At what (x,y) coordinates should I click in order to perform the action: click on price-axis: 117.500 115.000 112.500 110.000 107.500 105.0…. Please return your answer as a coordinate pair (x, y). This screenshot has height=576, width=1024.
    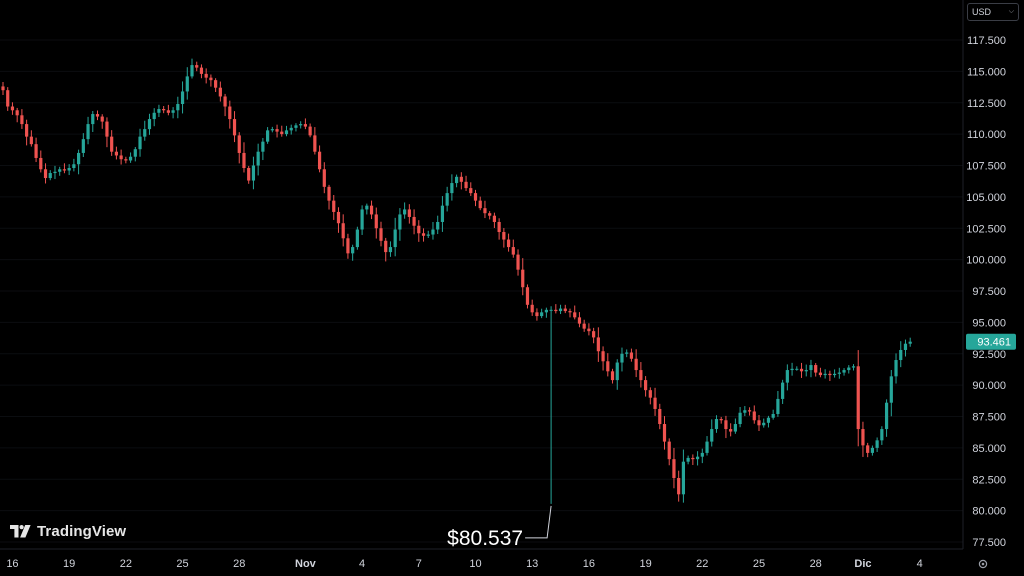
    Looking at the image, I should click on (986, 292).